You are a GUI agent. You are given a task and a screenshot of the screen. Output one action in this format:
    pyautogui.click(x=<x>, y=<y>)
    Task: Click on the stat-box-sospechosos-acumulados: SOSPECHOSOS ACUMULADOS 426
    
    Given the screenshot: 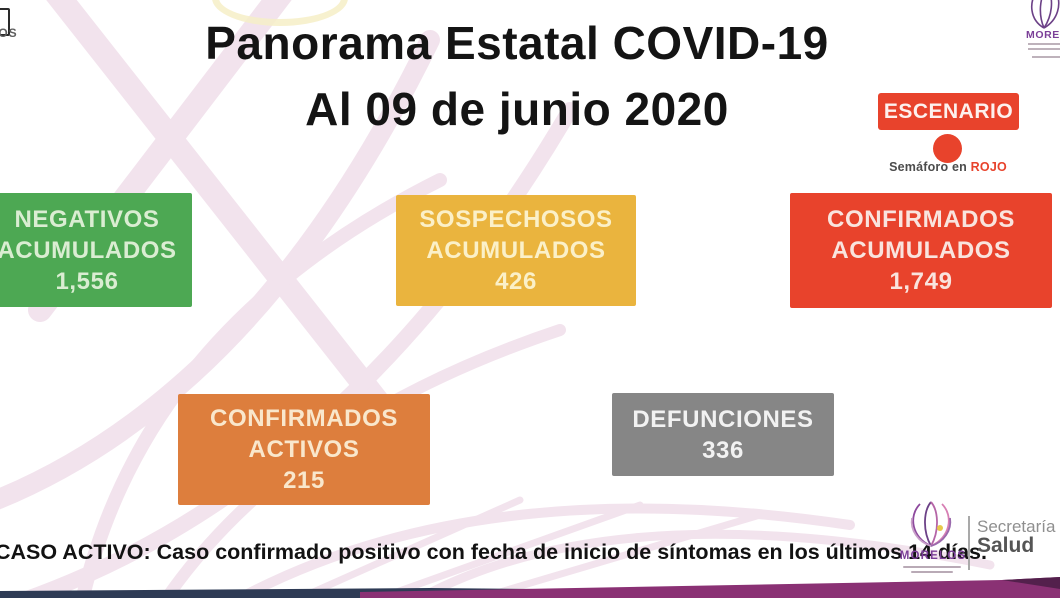 What is the action you would take?
    pyautogui.click(x=516, y=250)
    